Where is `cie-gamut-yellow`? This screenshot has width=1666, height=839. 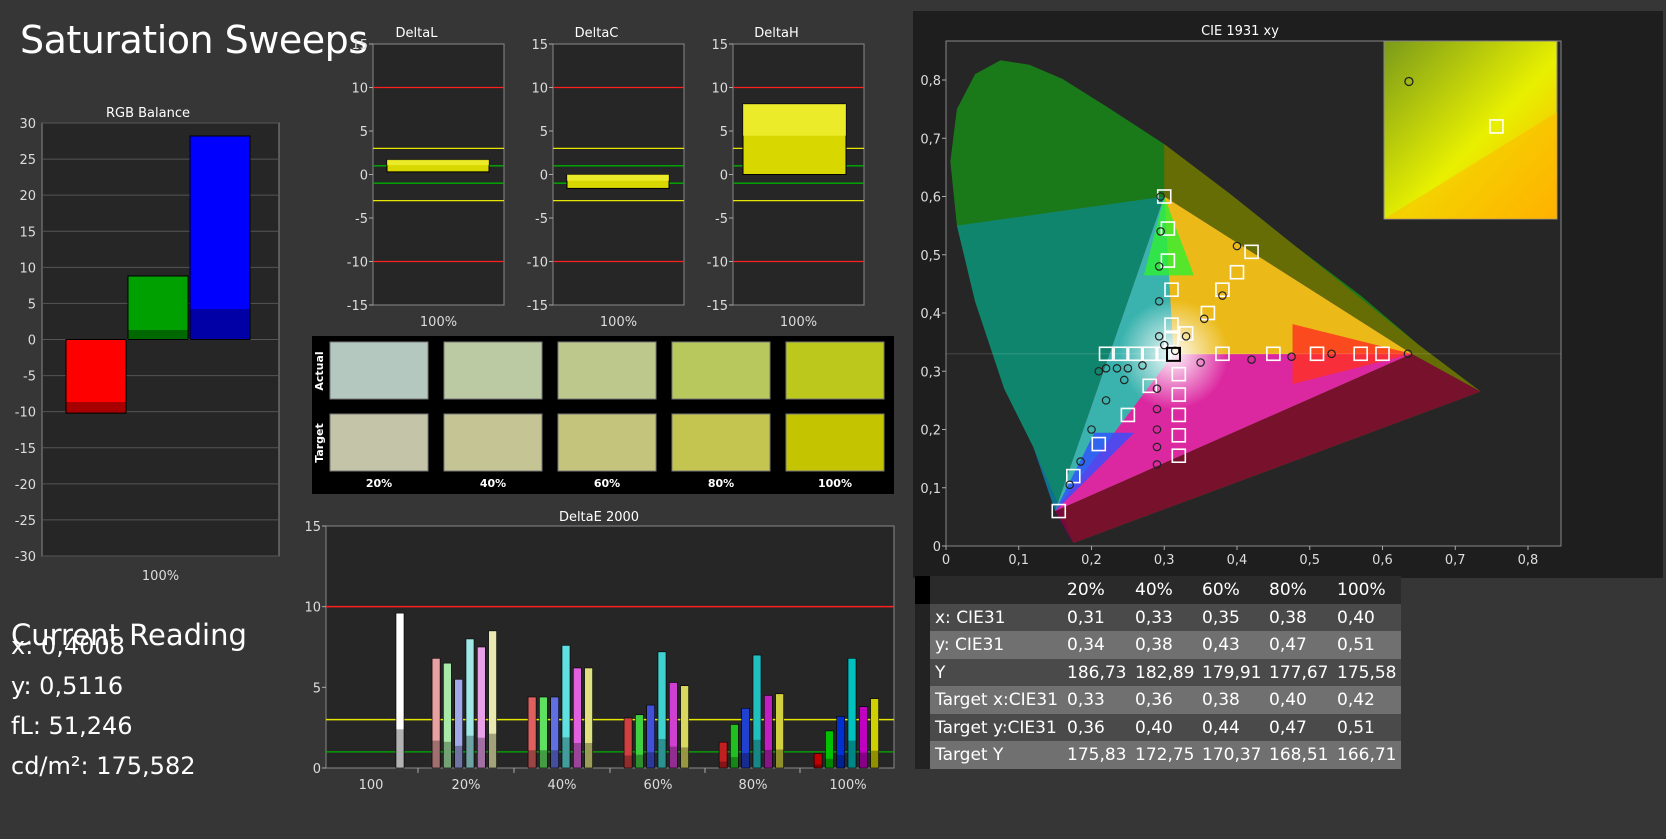 cie-gamut-yellow is located at coordinates (1288, 275).